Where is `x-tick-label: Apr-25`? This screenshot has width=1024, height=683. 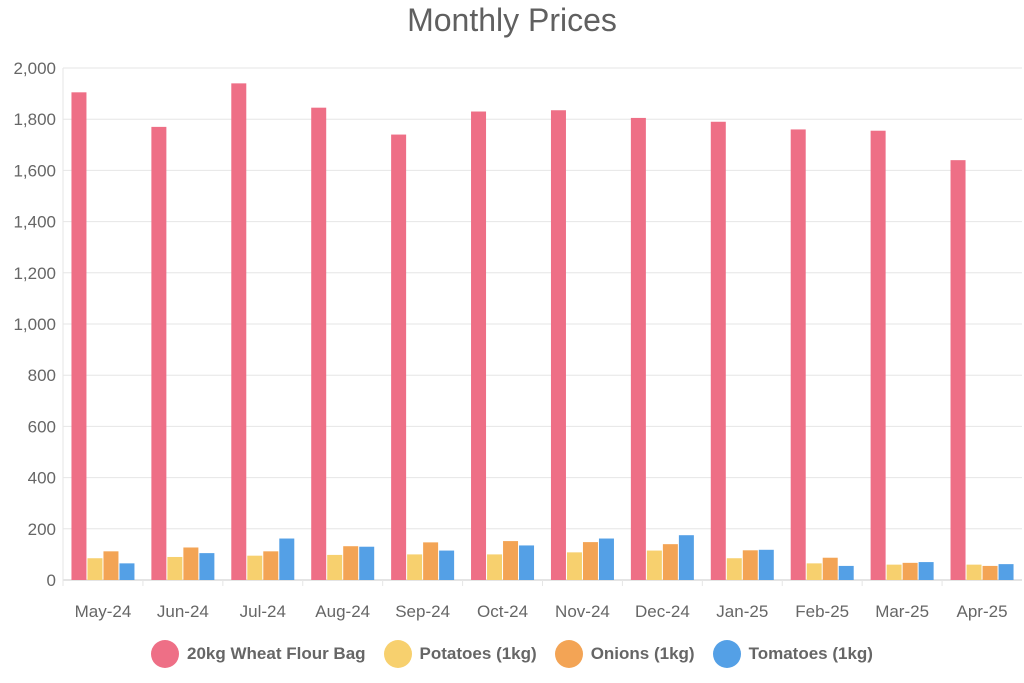 x-tick-label: Apr-25 is located at coordinates (982, 611).